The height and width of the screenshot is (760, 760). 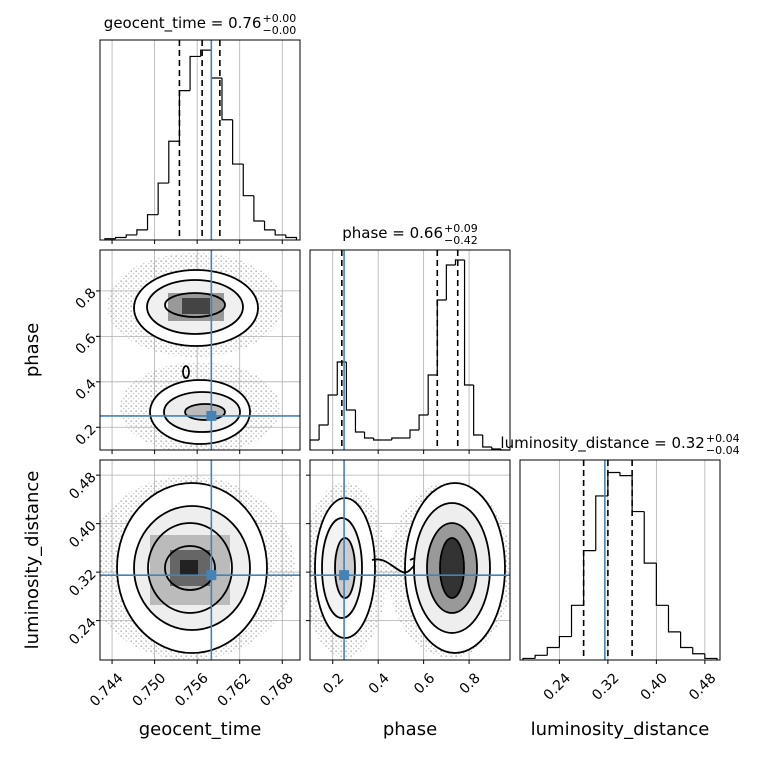 I want to click on density-lumdist-vs-phase, so click(x=410, y=570).